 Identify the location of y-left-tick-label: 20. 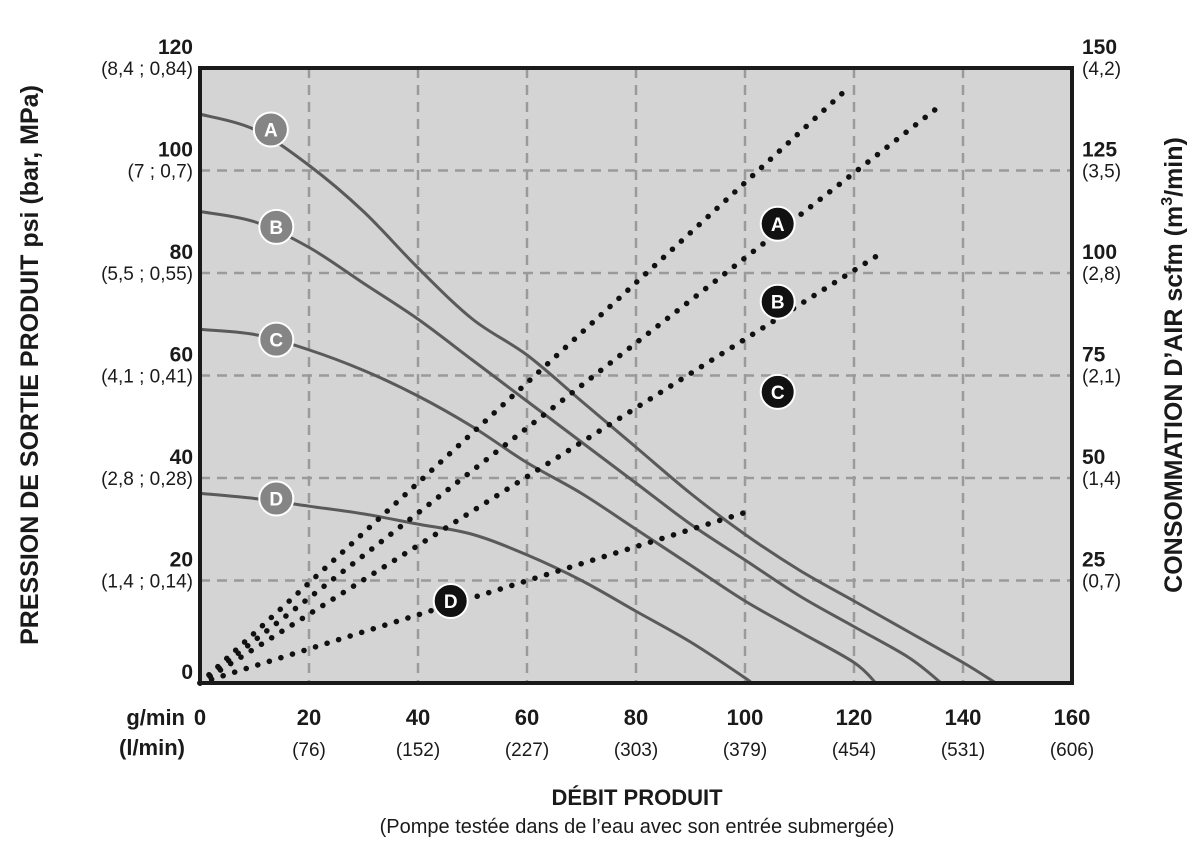
(181, 560).